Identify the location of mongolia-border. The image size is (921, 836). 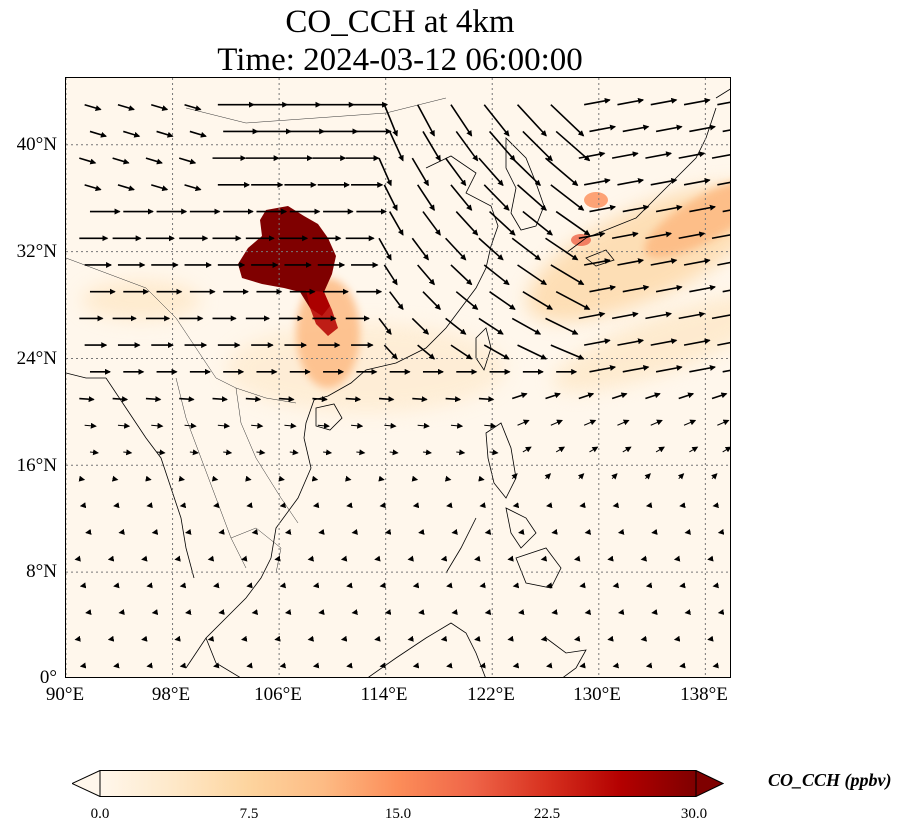
(316, 110).